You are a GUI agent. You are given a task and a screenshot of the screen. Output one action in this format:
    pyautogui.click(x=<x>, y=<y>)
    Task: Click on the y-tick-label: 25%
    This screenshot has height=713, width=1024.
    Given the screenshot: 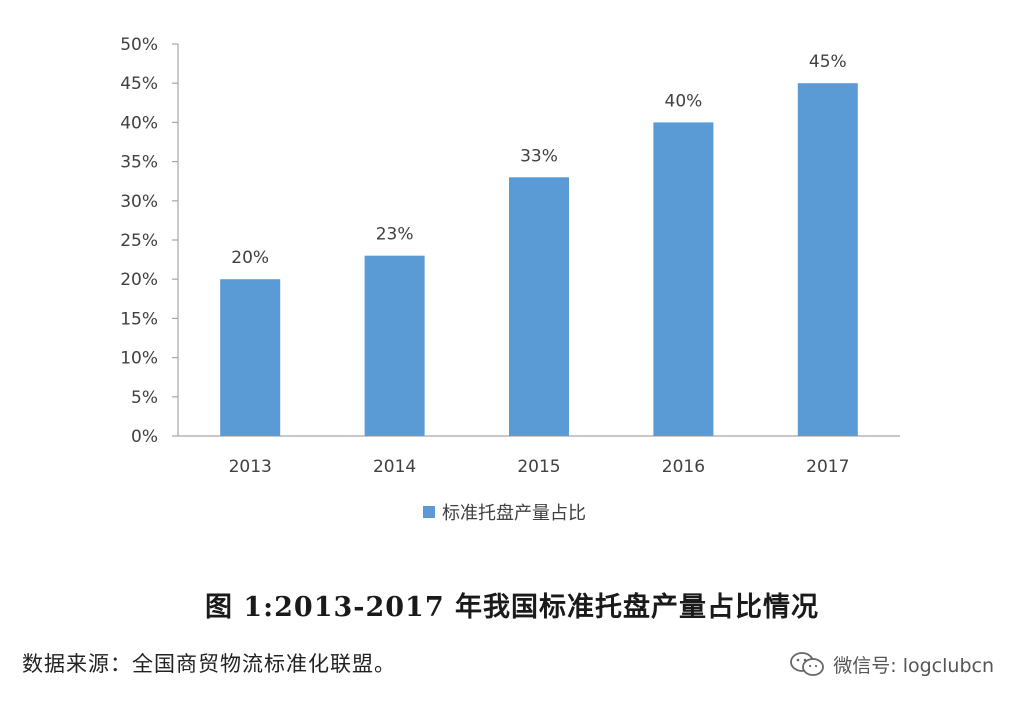 What is the action you would take?
    pyautogui.click(x=139, y=241)
    